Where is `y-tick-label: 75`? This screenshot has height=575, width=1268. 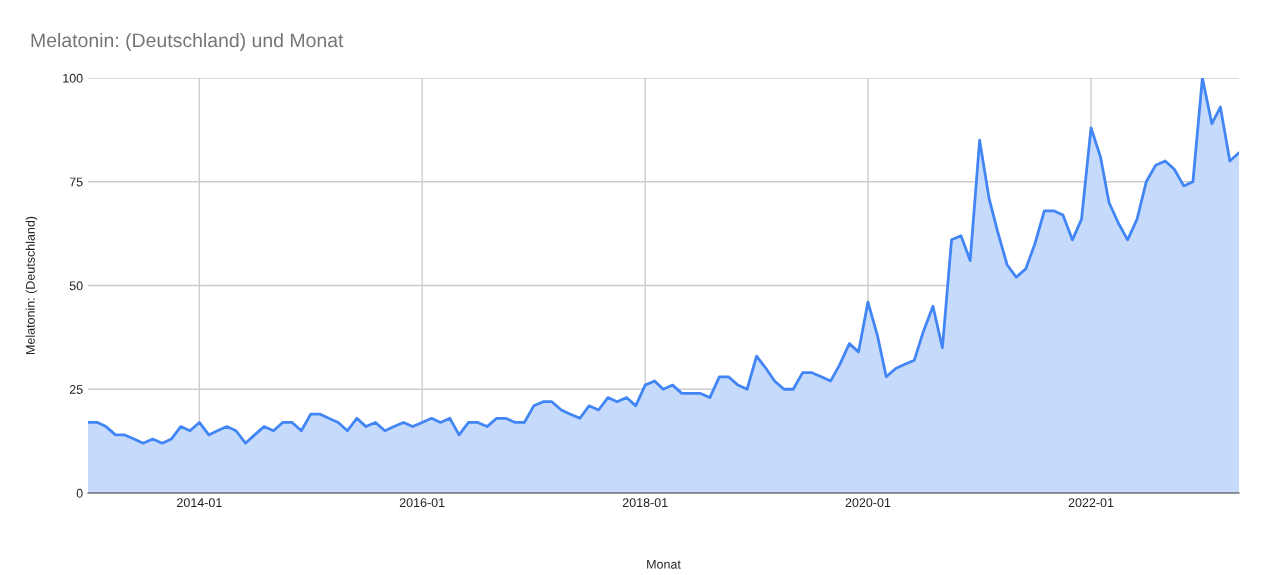 y-tick-label: 75 is located at coordinates (76, 182).